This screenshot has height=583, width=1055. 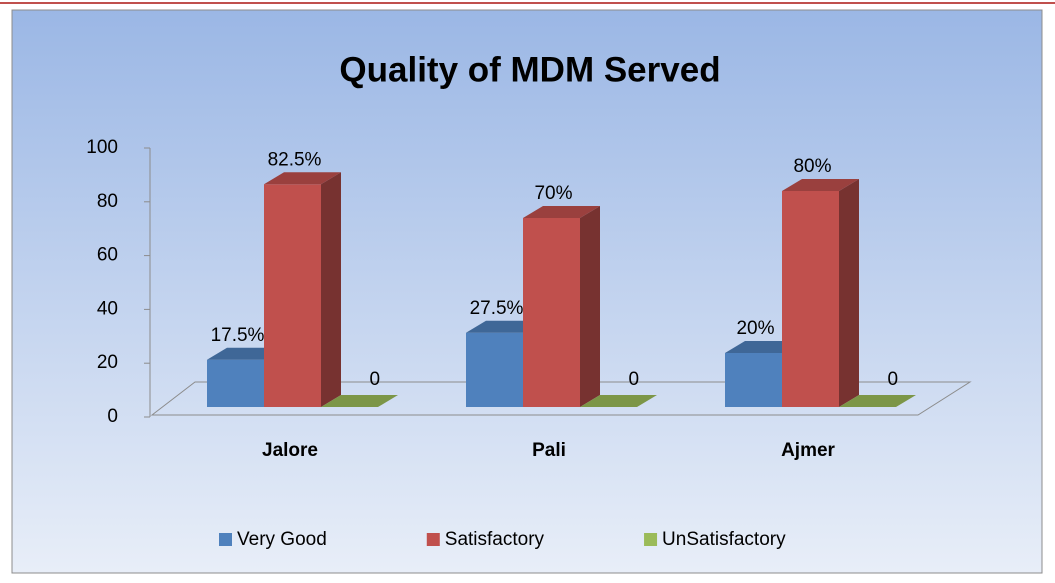 I want to click on data-label: 70%, so click(x=553, y=193).